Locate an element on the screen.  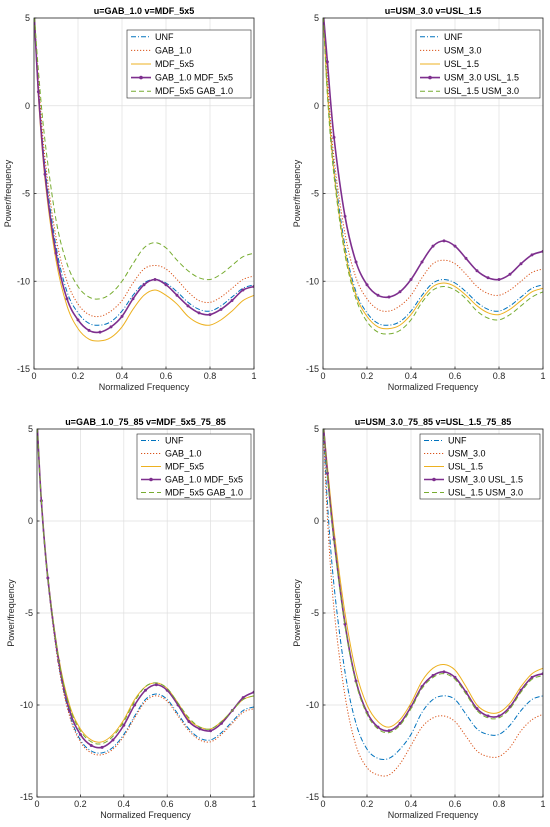
x-axis-label: Normalized Frequency is located at coordinates (433, 815).